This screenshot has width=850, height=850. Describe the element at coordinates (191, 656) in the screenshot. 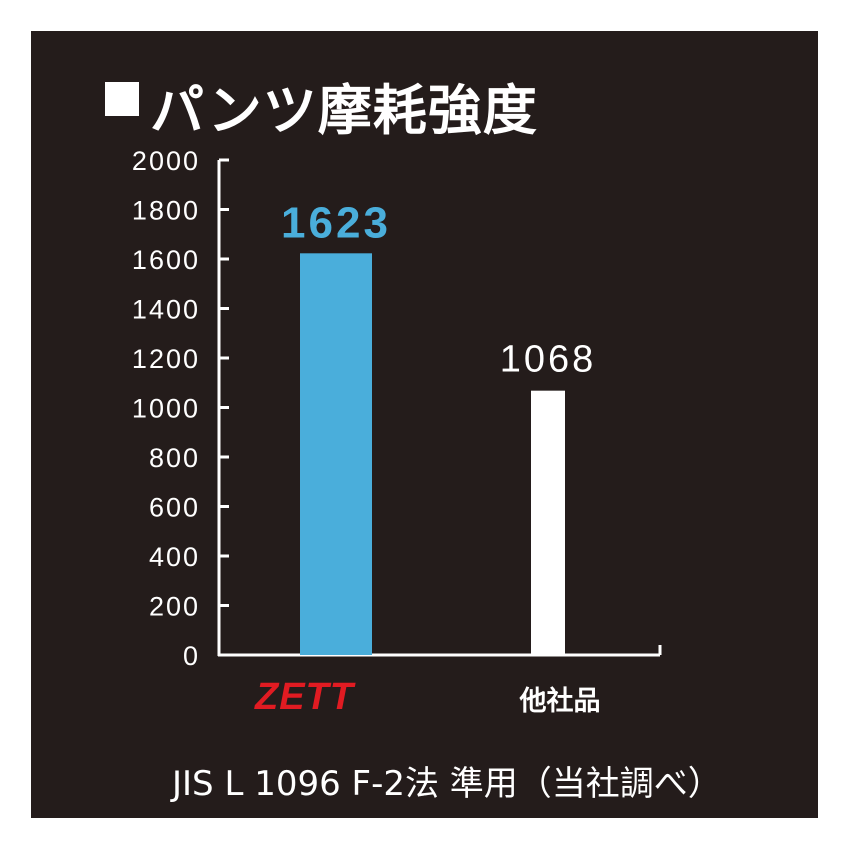

I see `y-tick-label: 0` at that location.